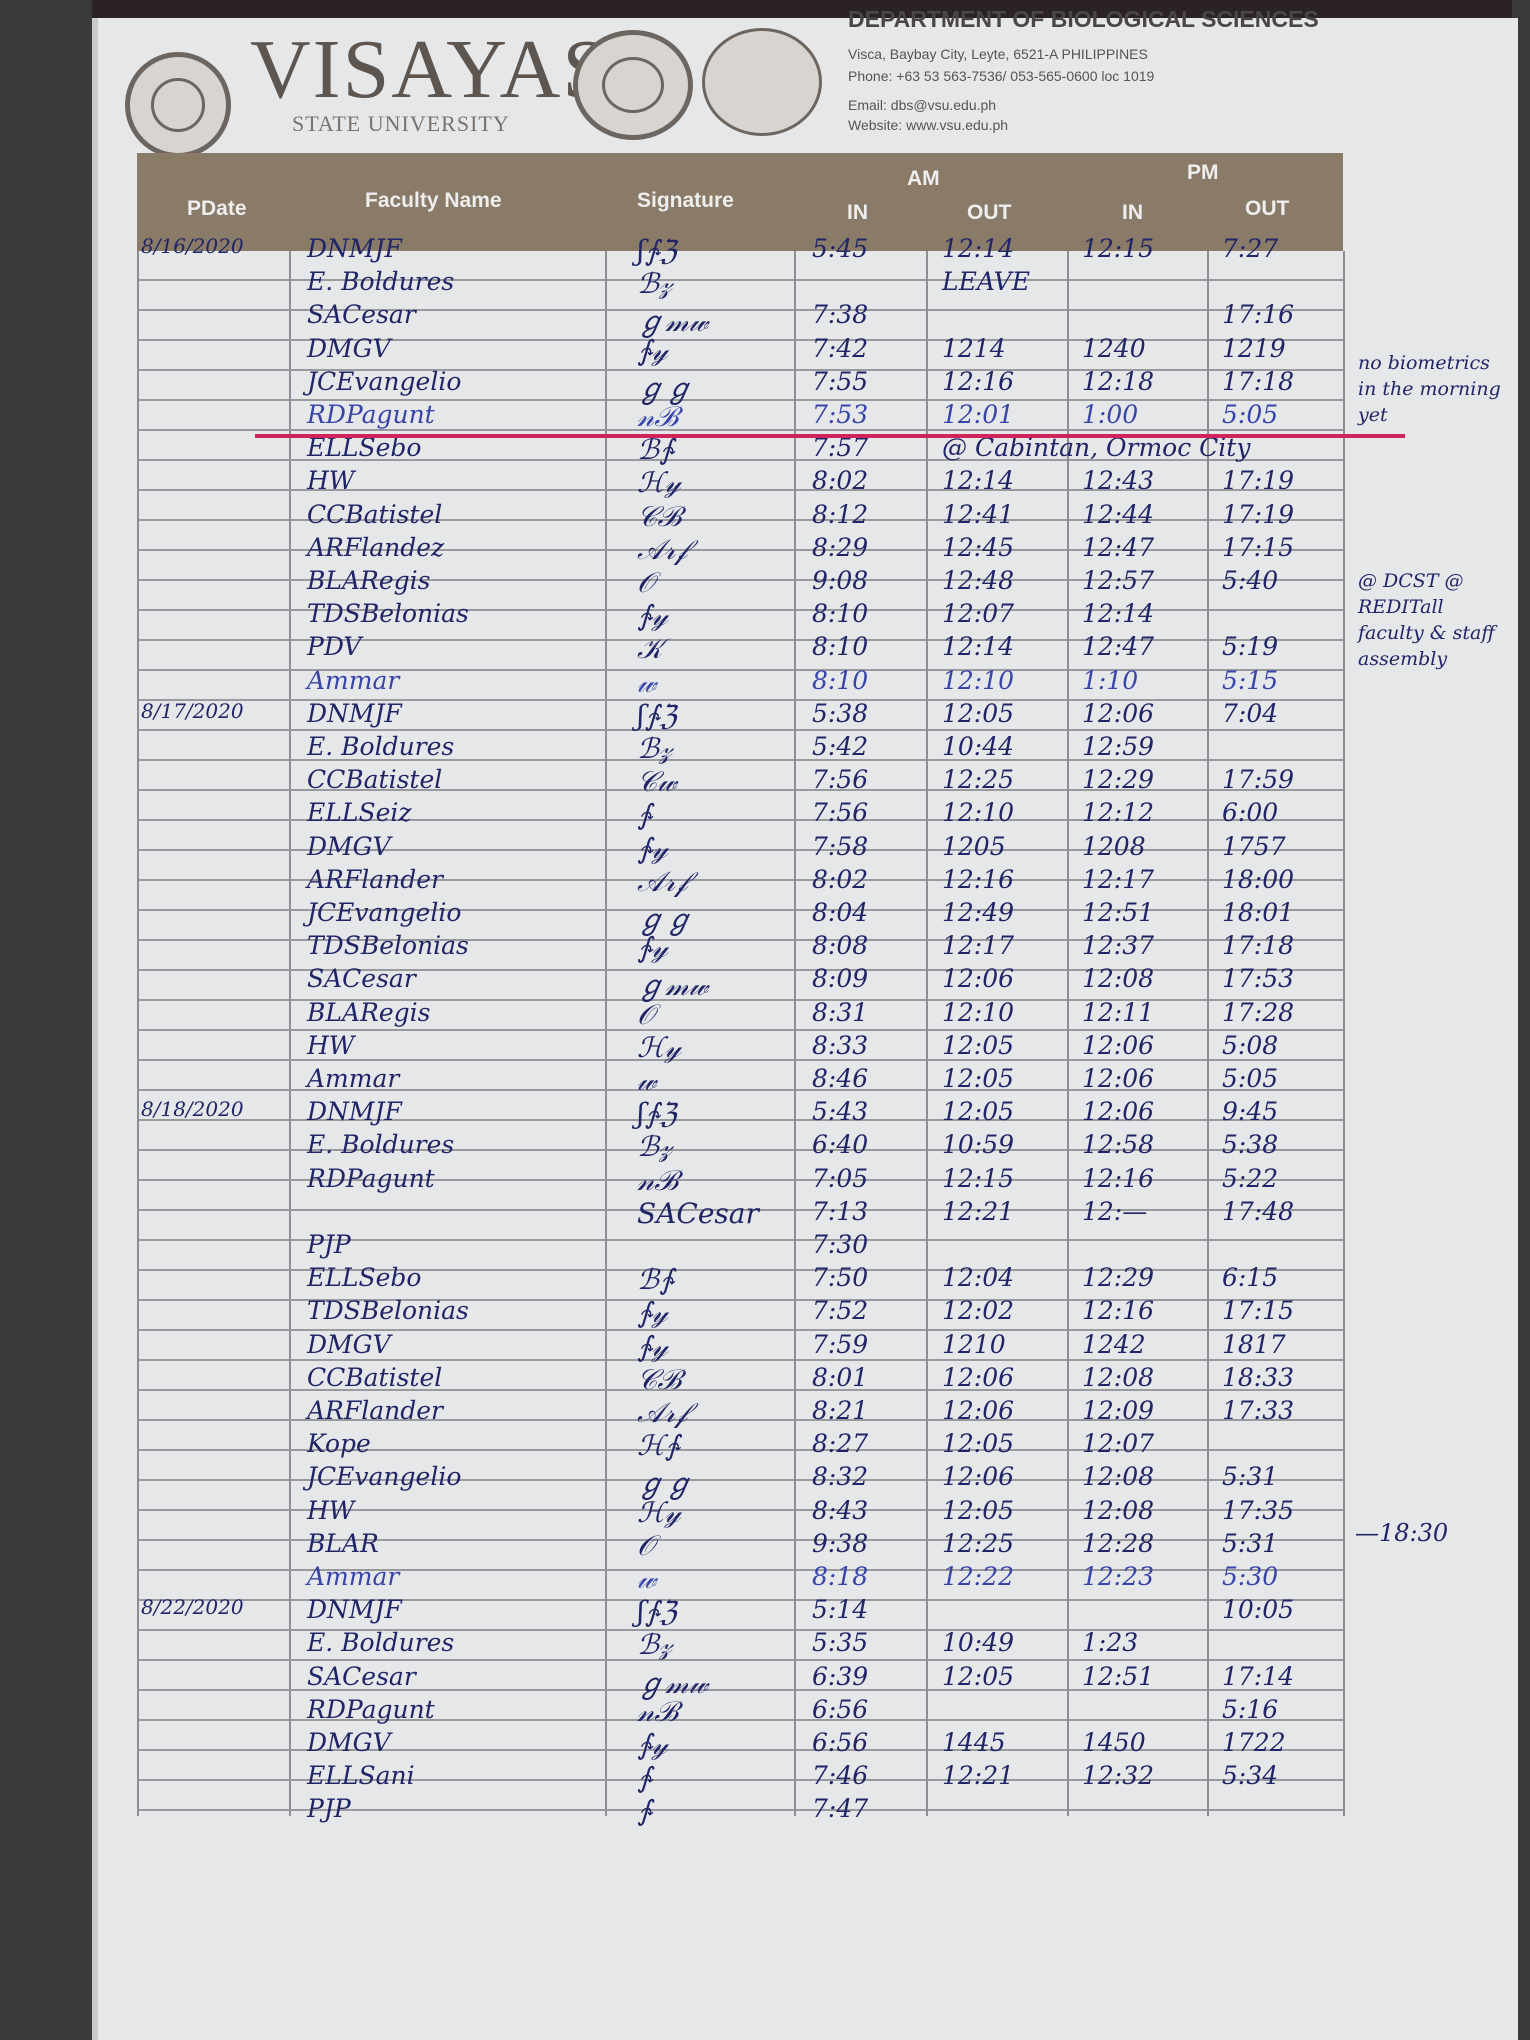  What do you see at coordinates (740, 1411) in the screenshot?
I see `table-row: ARFlander 𝒜𝓇𝒻 8:21 12:06 12:09 17:33` at bounding box center [740, 1411].